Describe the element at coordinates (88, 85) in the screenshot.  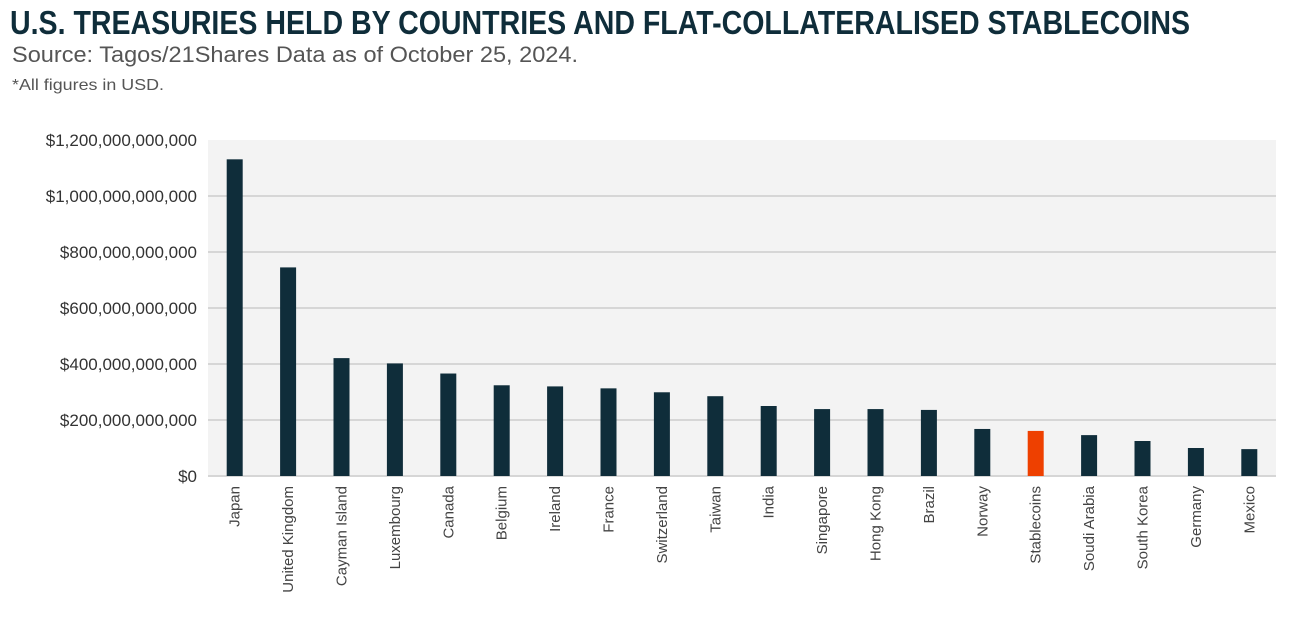
I see `chart-note: *All figures in USD.` at that location.